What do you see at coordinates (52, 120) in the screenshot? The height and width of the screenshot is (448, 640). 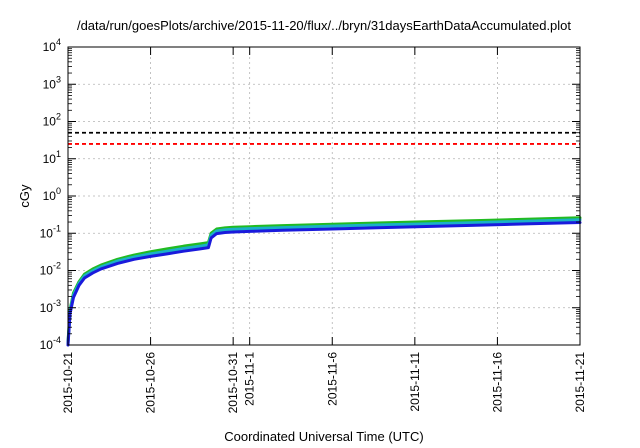 I see `y-tick-label: 10²` at bounding box center [52, 120].